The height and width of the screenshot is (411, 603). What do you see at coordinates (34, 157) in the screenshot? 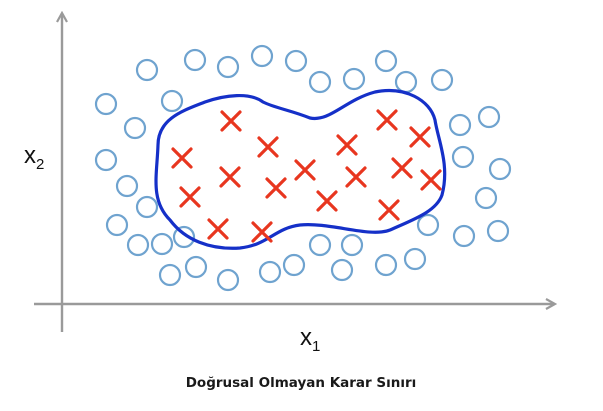
I see `y-axis-label: x2` at bounding box center [34, 157].